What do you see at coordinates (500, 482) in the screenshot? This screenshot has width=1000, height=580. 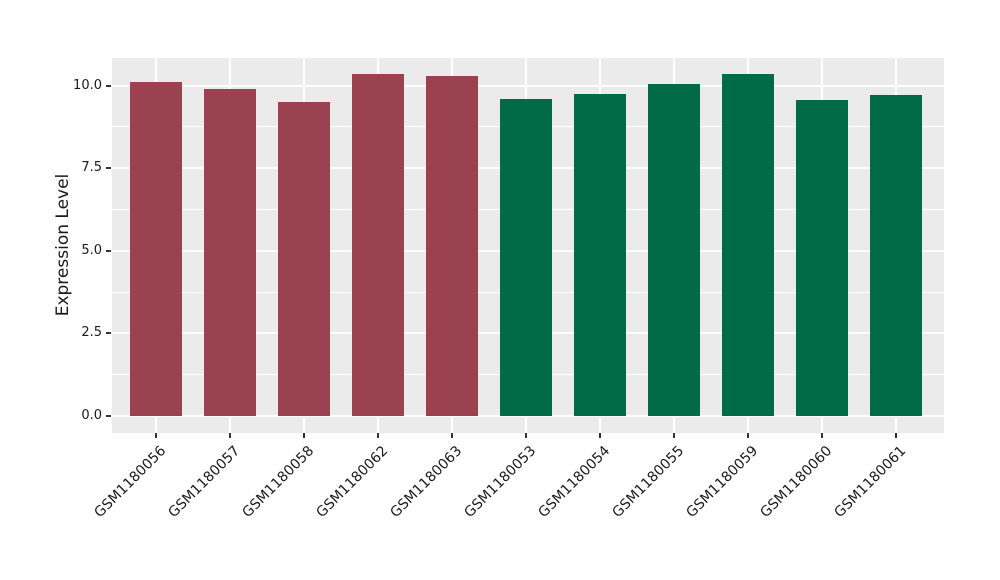 I see `x-tick-label: GSM1180053` at bounding box center [500, 482].